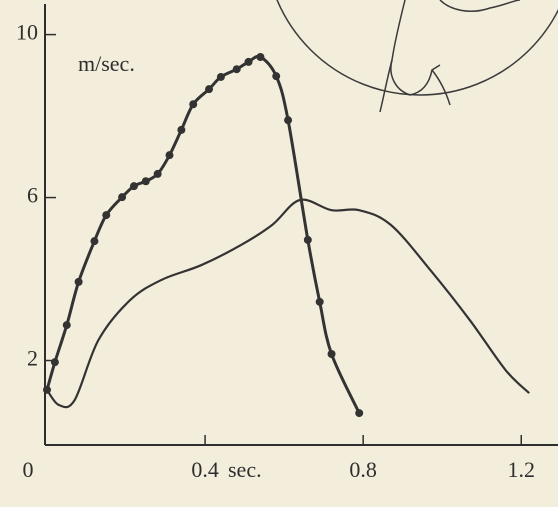  Describe the element at coordinates (32, 358) in the screenshot. I see `y-tick-label: 2` at that location.